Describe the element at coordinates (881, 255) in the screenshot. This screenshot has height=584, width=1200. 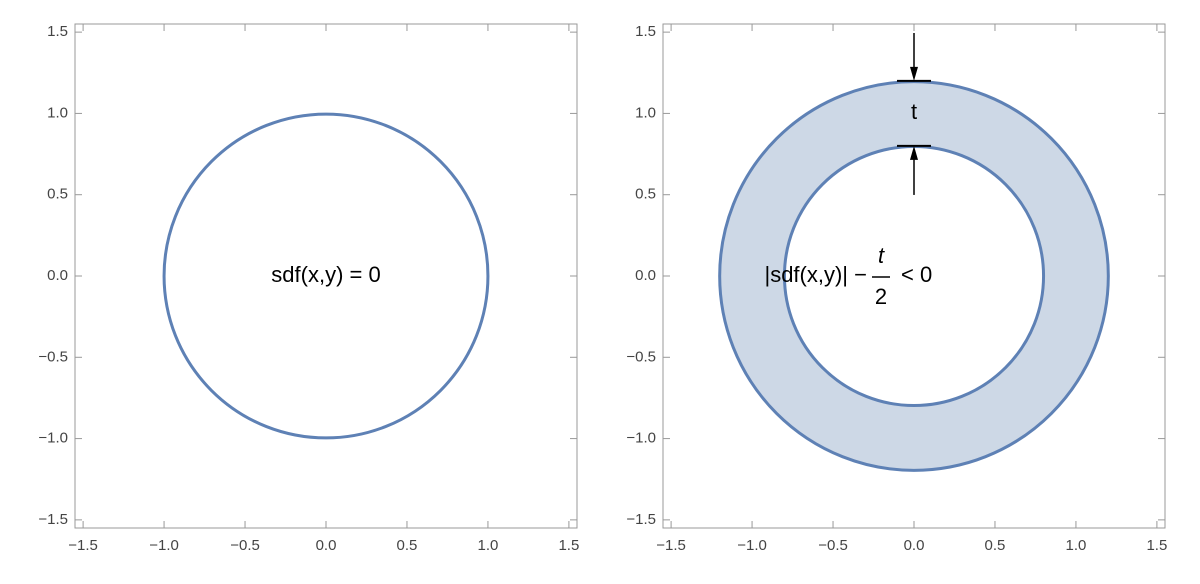
I see `annotation-numerator: t` at that location.